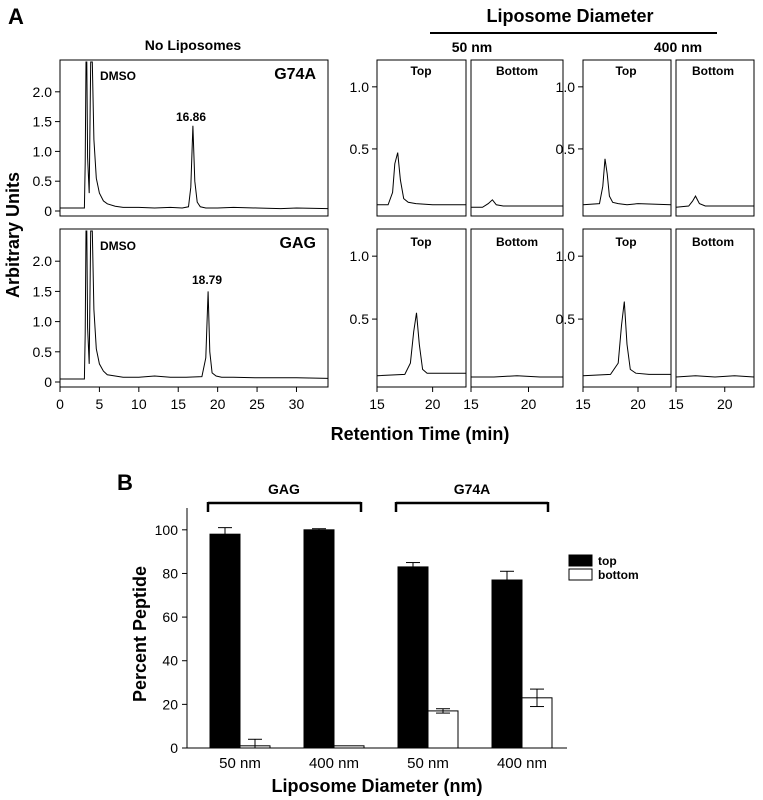  Describe the element at coordinates (16, 16) in the screenshot. I see `panel-a-letter: A` at that location.